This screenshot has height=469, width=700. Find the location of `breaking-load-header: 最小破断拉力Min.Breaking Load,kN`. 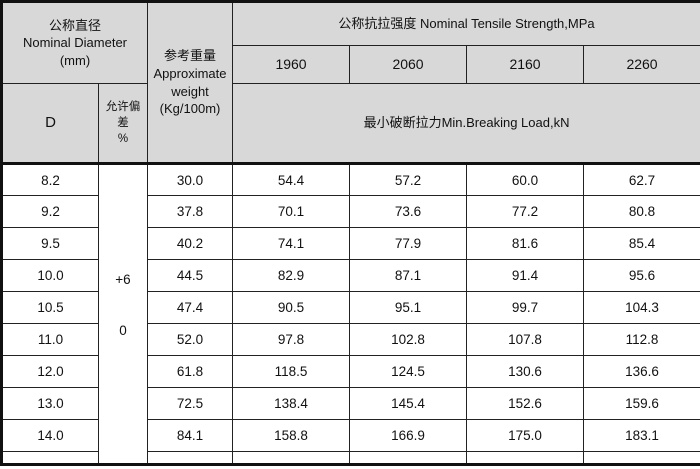

breaking-load-header: 最小破断拉力Min.Breaking Load,kN is located at coordinates (466, 124).